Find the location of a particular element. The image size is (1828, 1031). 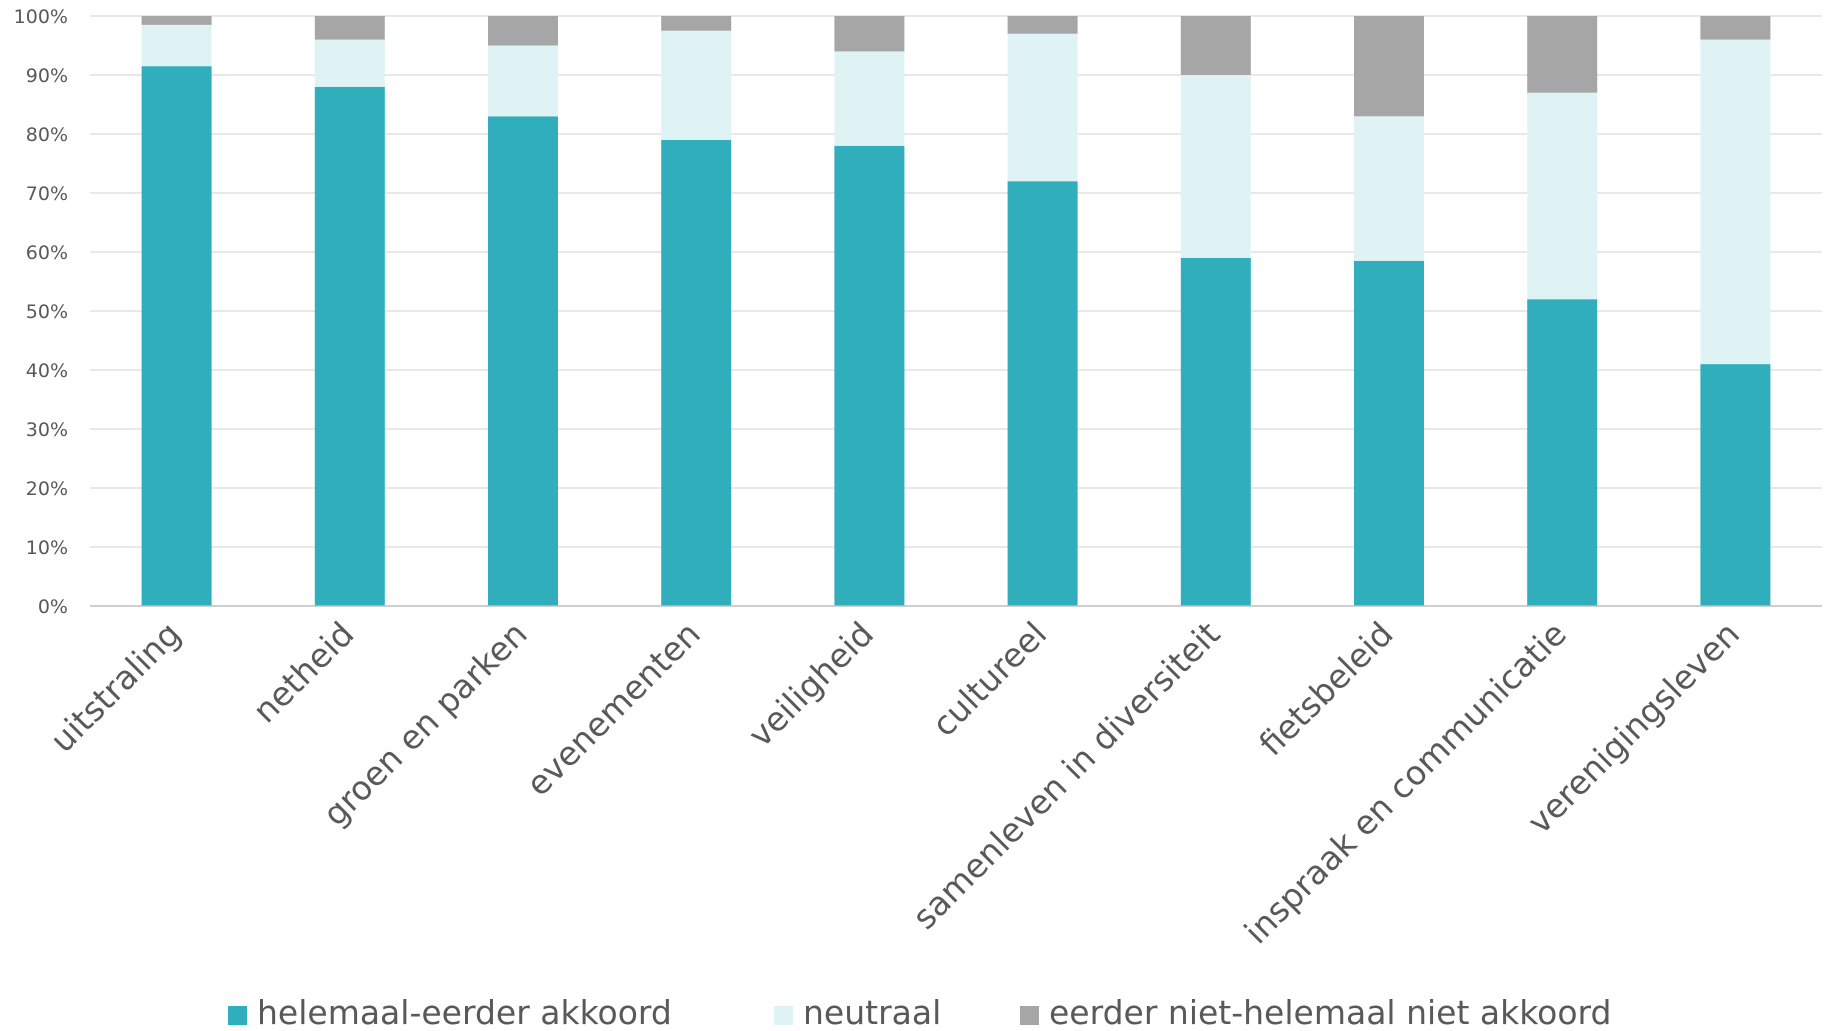

legend-label: neutraal is located at coordinates (872, 1012).